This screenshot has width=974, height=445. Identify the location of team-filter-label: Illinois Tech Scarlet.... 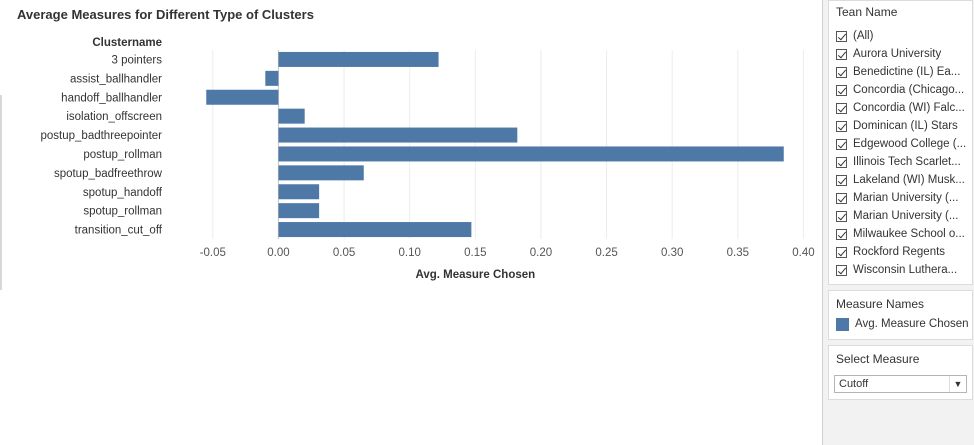
(907, 162).